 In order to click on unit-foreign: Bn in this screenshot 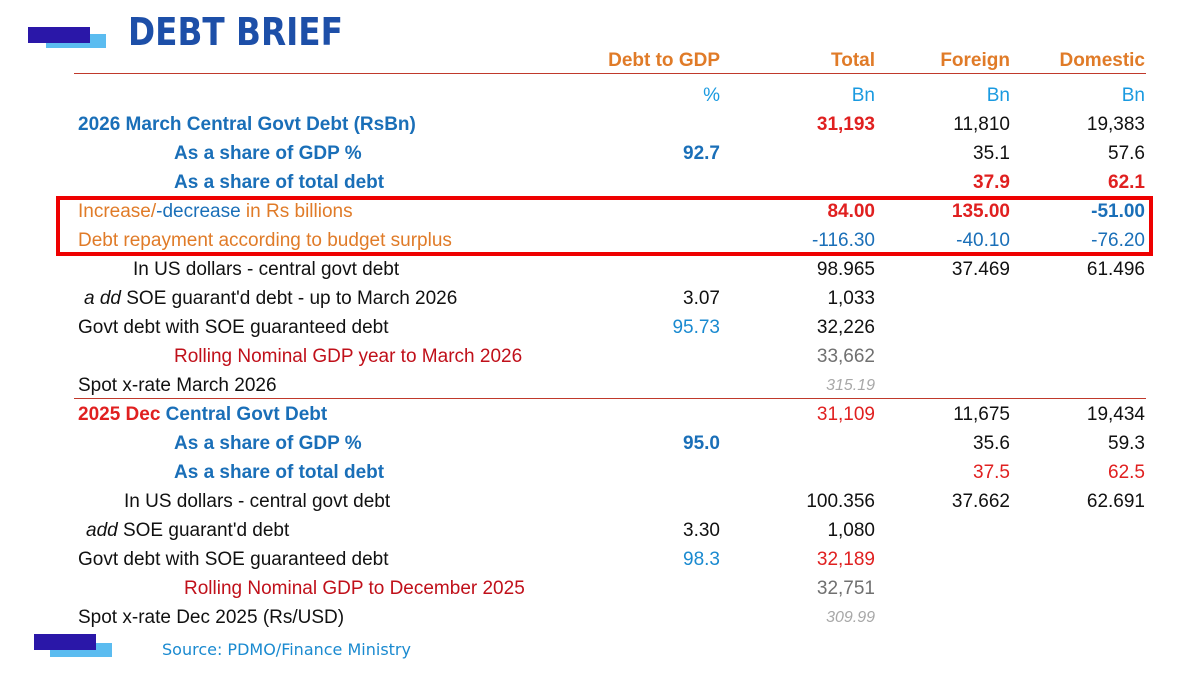, I will do `click(998, 95)`.